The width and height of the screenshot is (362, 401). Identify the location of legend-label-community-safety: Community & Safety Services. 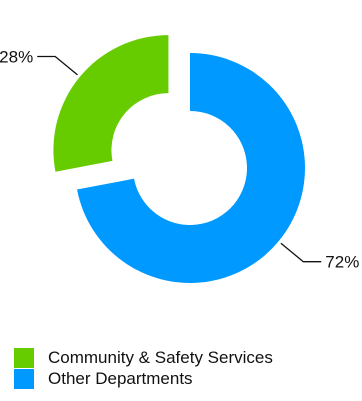
(160, 357).